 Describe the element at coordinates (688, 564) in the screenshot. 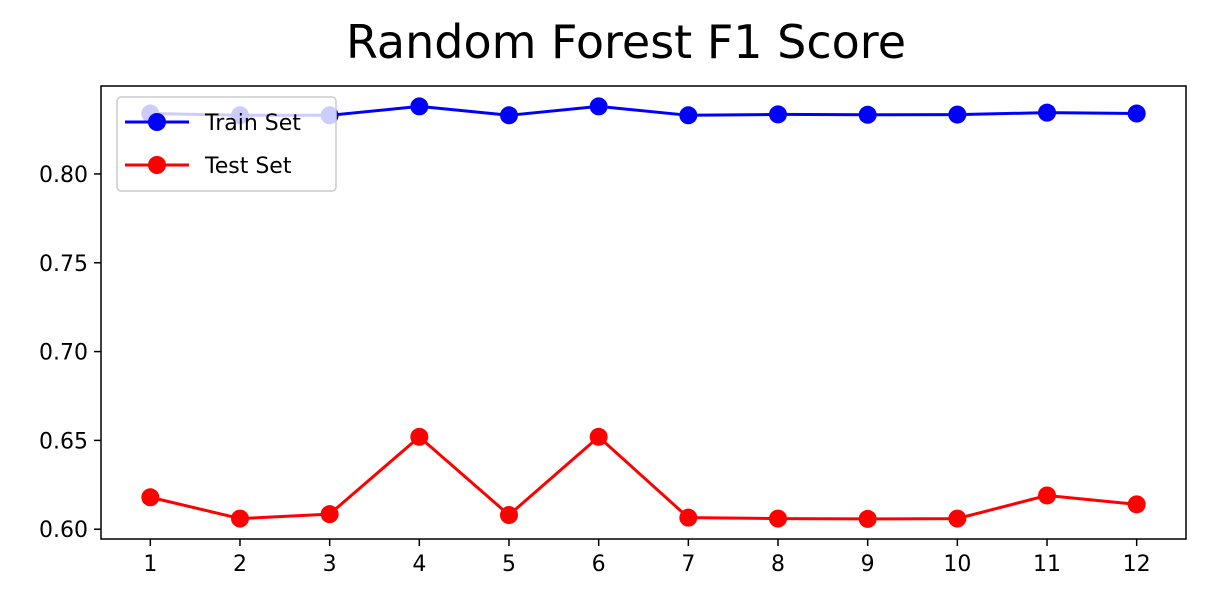

I see `x-tick-label: 7` at that location.